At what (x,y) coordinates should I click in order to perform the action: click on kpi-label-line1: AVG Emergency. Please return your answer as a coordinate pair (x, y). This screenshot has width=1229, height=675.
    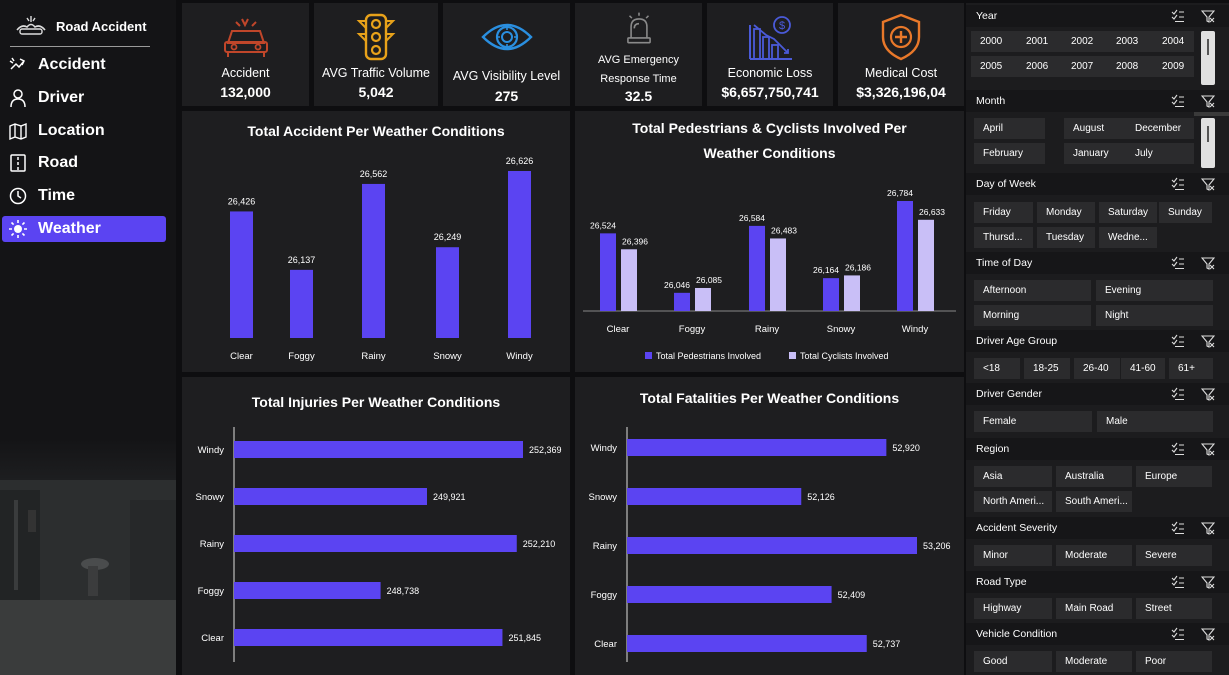
    Looking at the image, I should click on (638, 60).